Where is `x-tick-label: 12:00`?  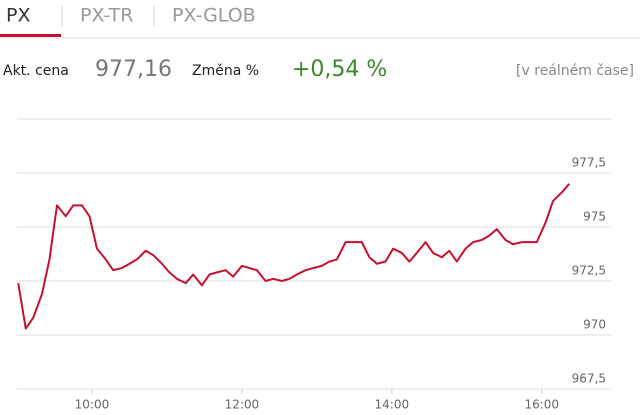
x-tick-label: 12:00 is located at coordinates (242, 405).